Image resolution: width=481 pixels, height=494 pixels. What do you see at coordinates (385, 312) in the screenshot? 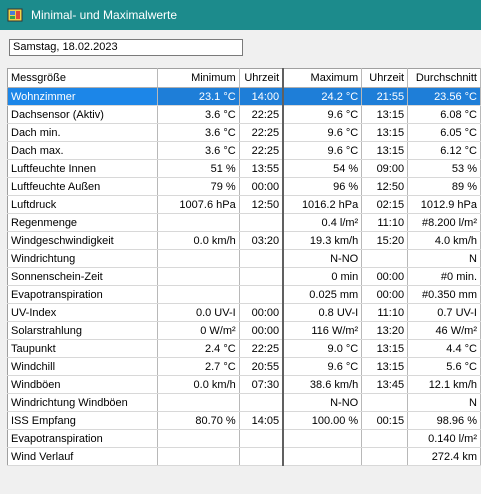
I see `cell-uhrzeit-max: 11:10` at bounding box center [385, 312].